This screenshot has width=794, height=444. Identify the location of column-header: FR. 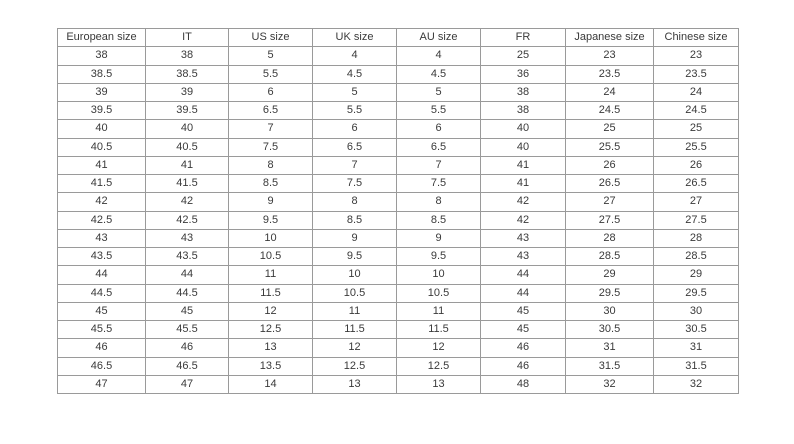
(523, 37).